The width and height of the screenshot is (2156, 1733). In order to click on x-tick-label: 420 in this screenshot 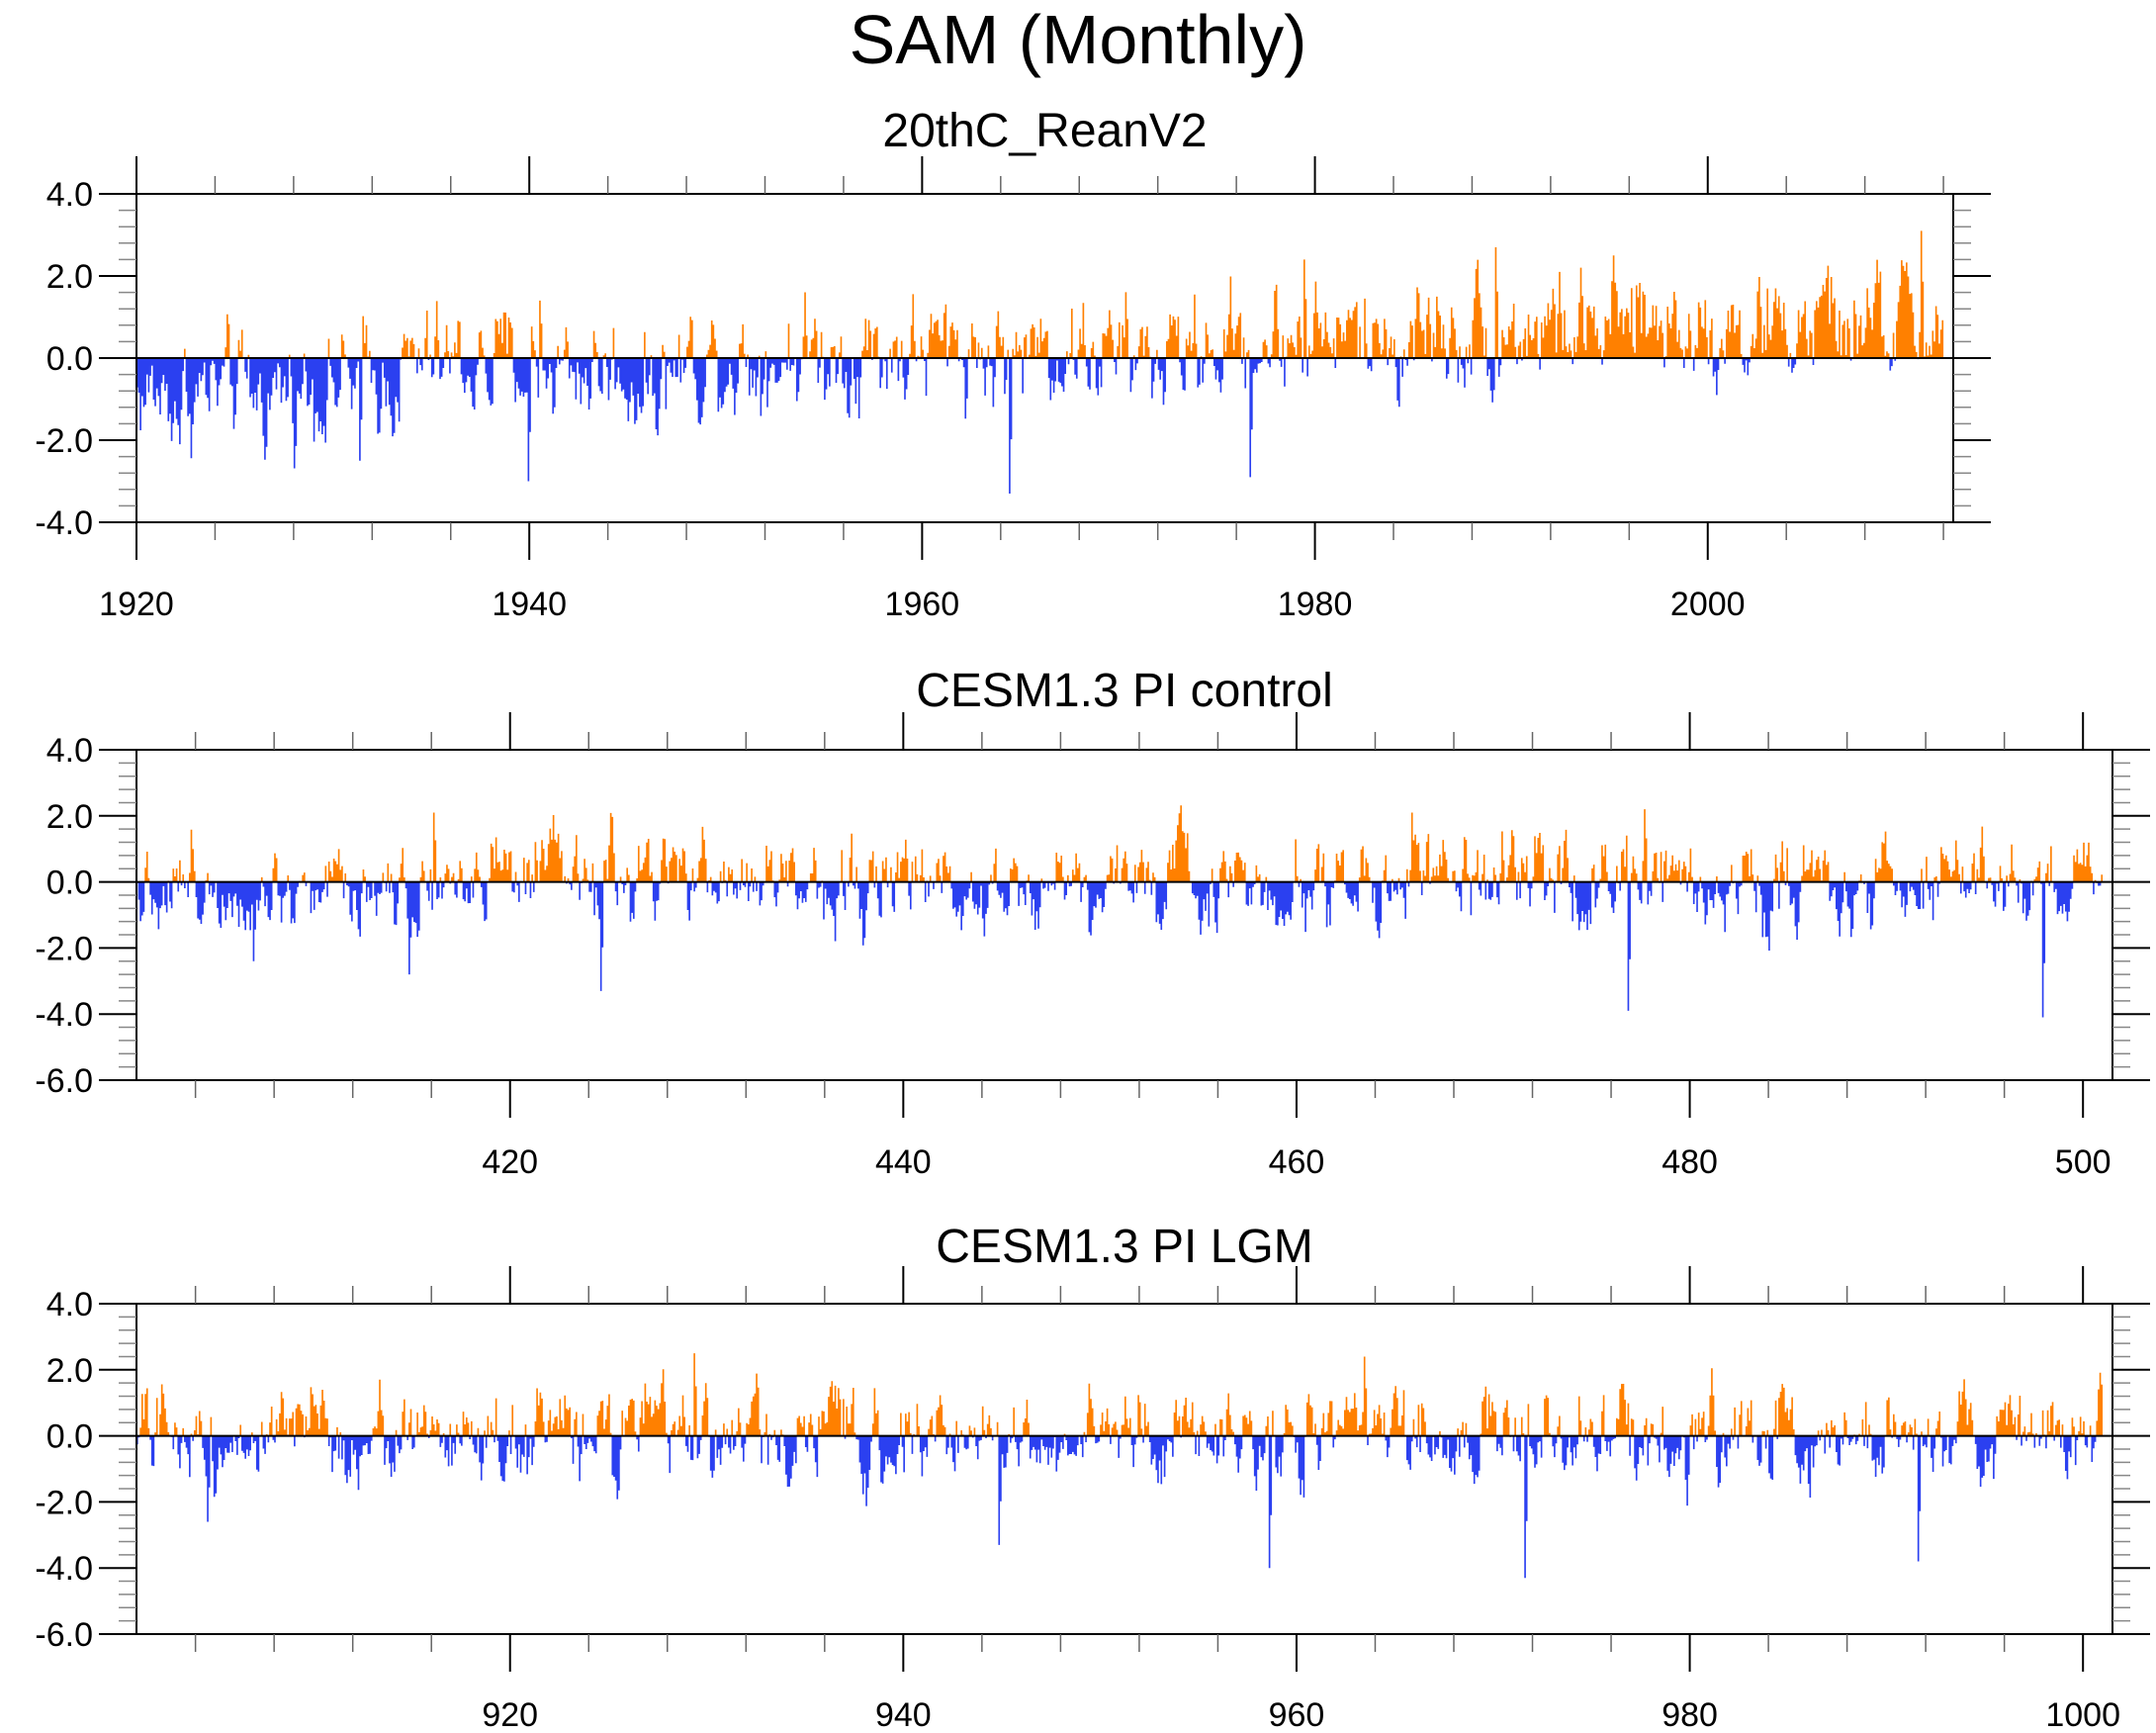, I will do `click(510, 1162)`.